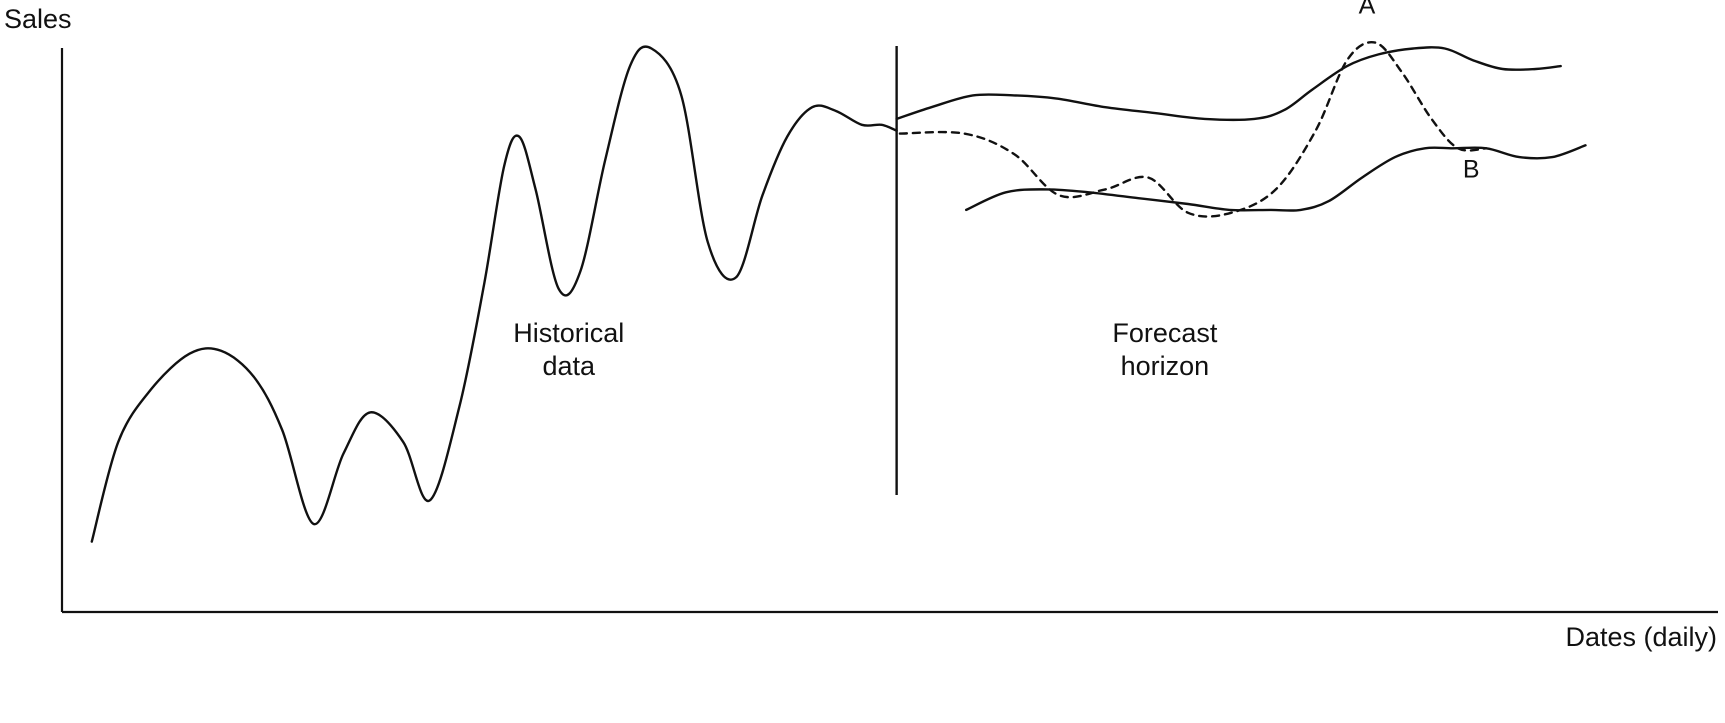 This screenshot has height=723, width=1725. Describe the element at coordinates (1165, 349) in the screenshot. I see `forecast-horizon-label: Forecast horizon` at that location.